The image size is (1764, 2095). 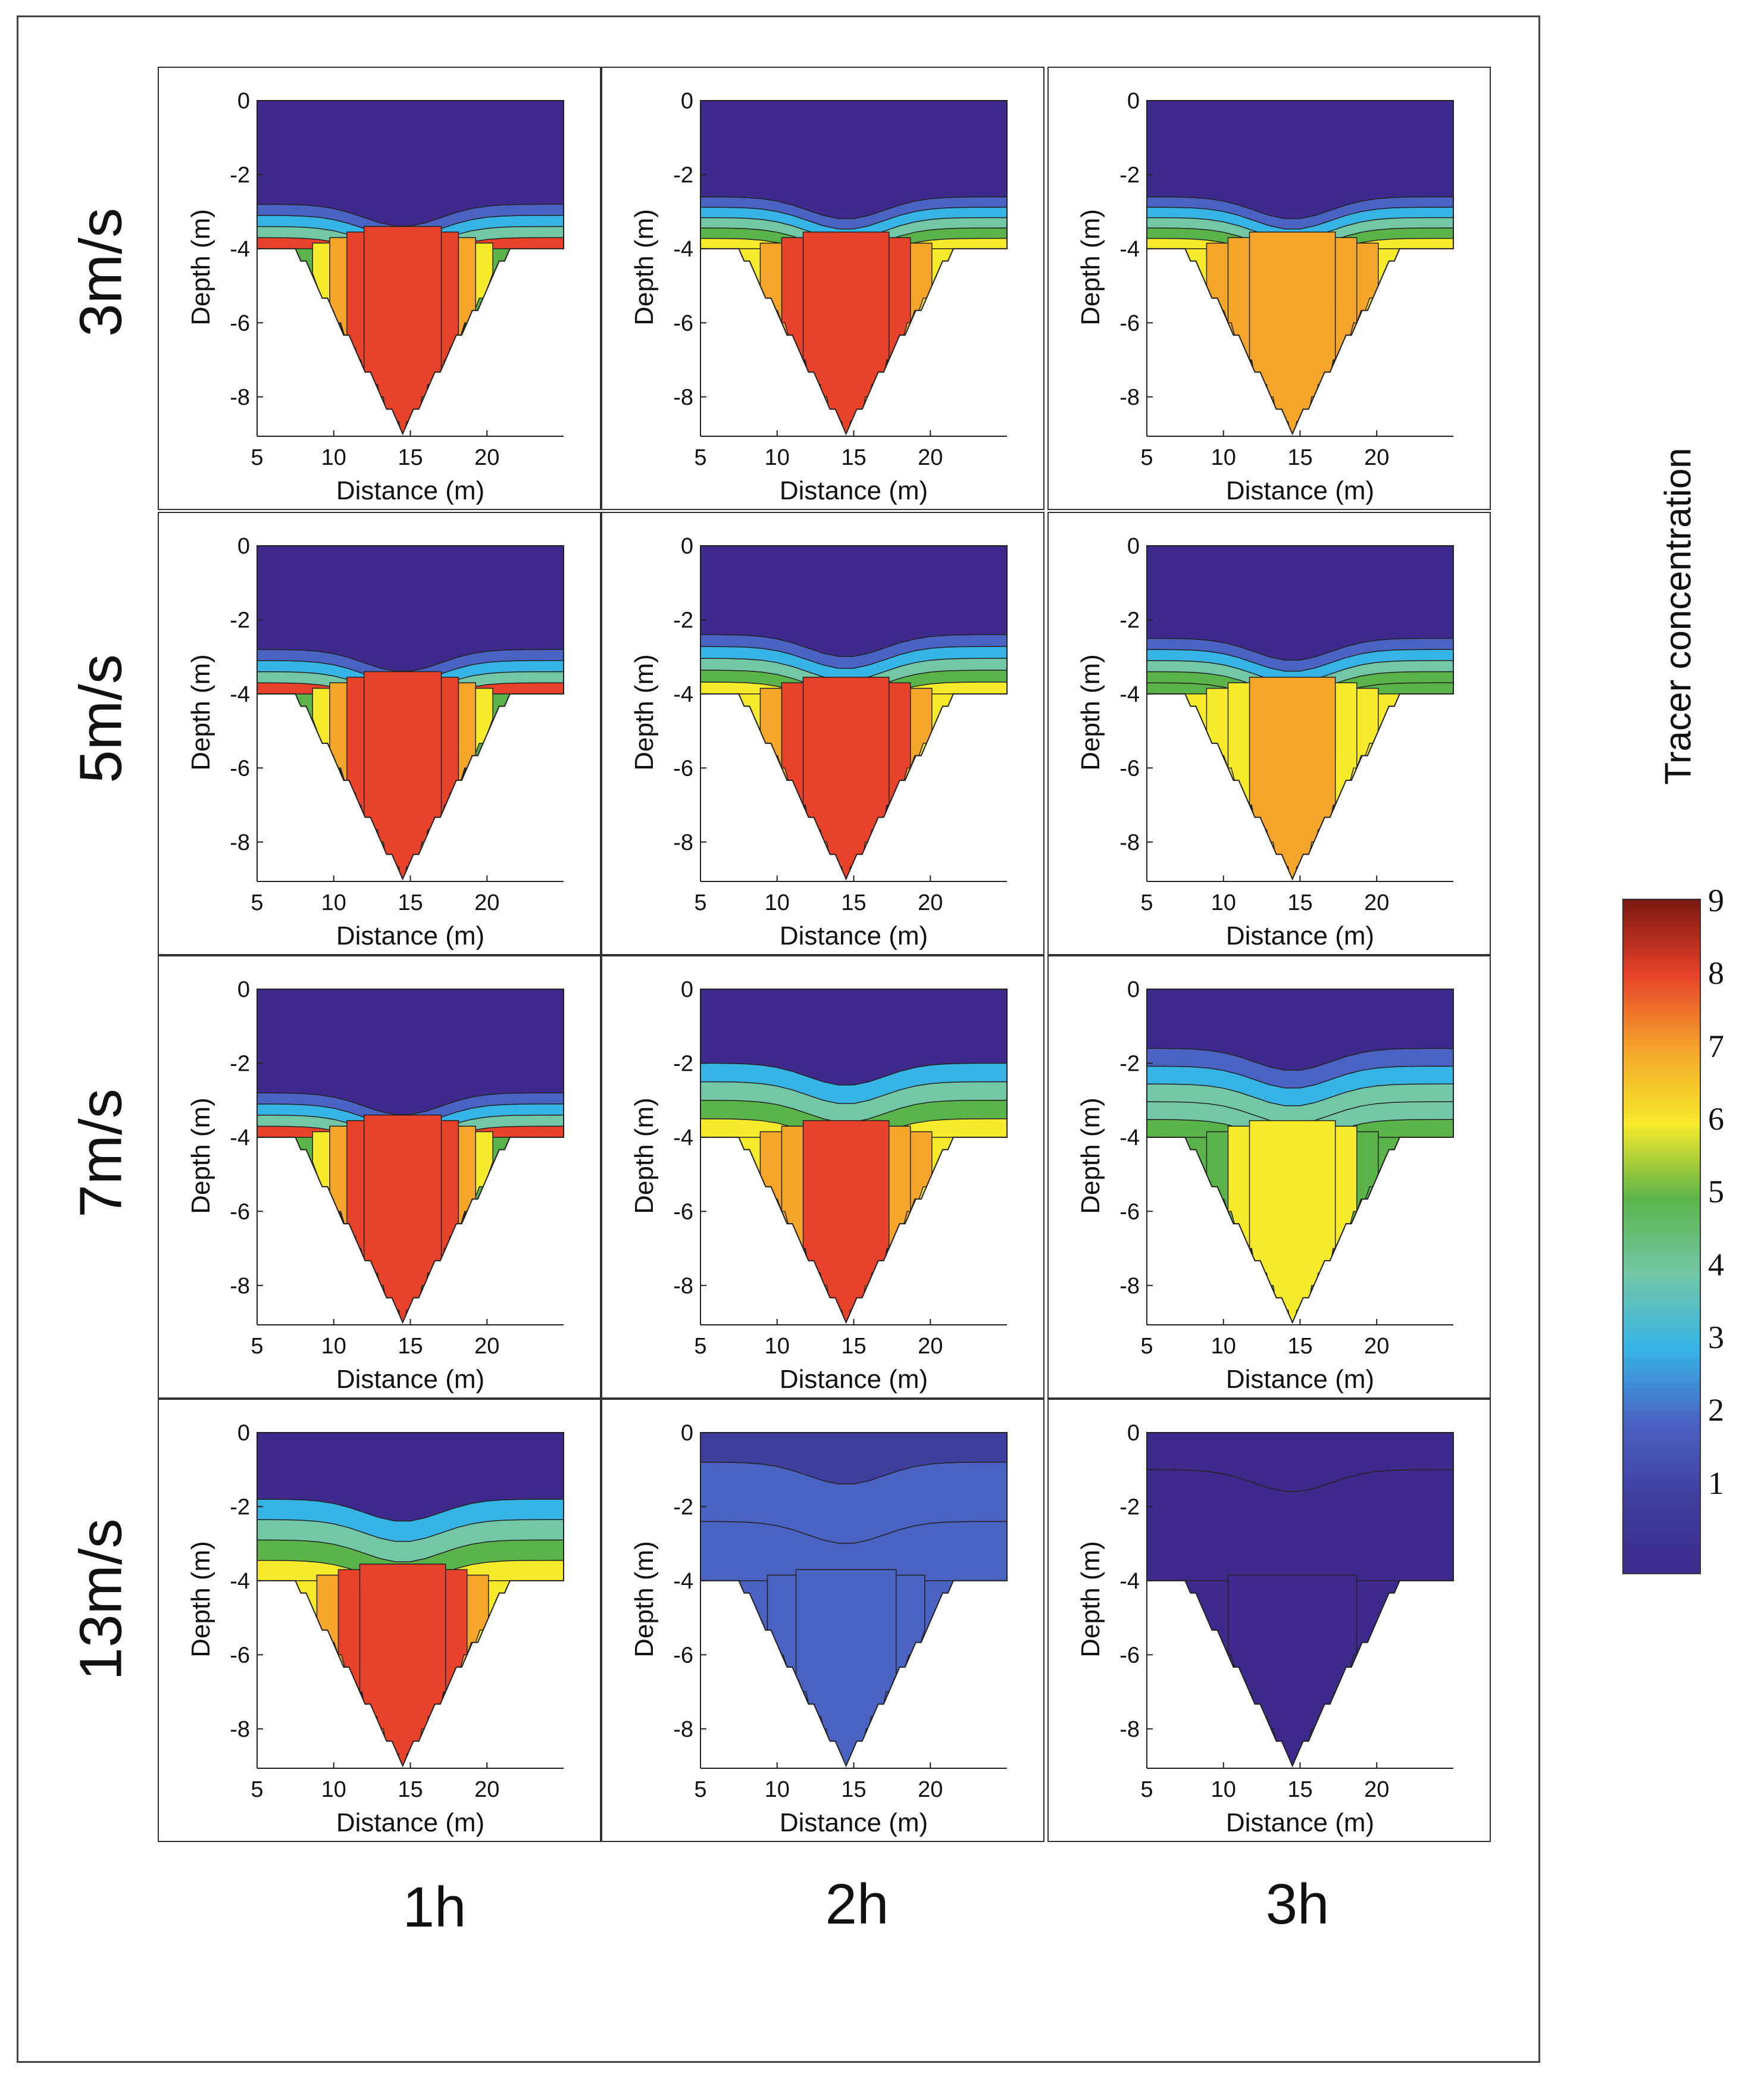 What do you see at coordinates (1716, 1337) in the screenshot?
I see `colorbar-tick: 3` at bounding box center [1716, 1337].